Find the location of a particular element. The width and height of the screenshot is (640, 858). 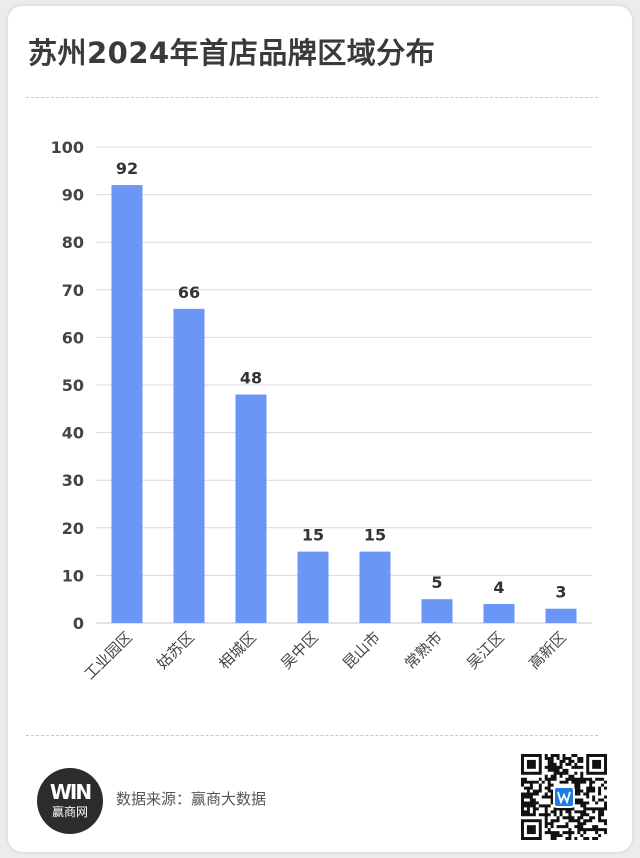

category-label: 姑苏区 is located at coordinates (175, 650).